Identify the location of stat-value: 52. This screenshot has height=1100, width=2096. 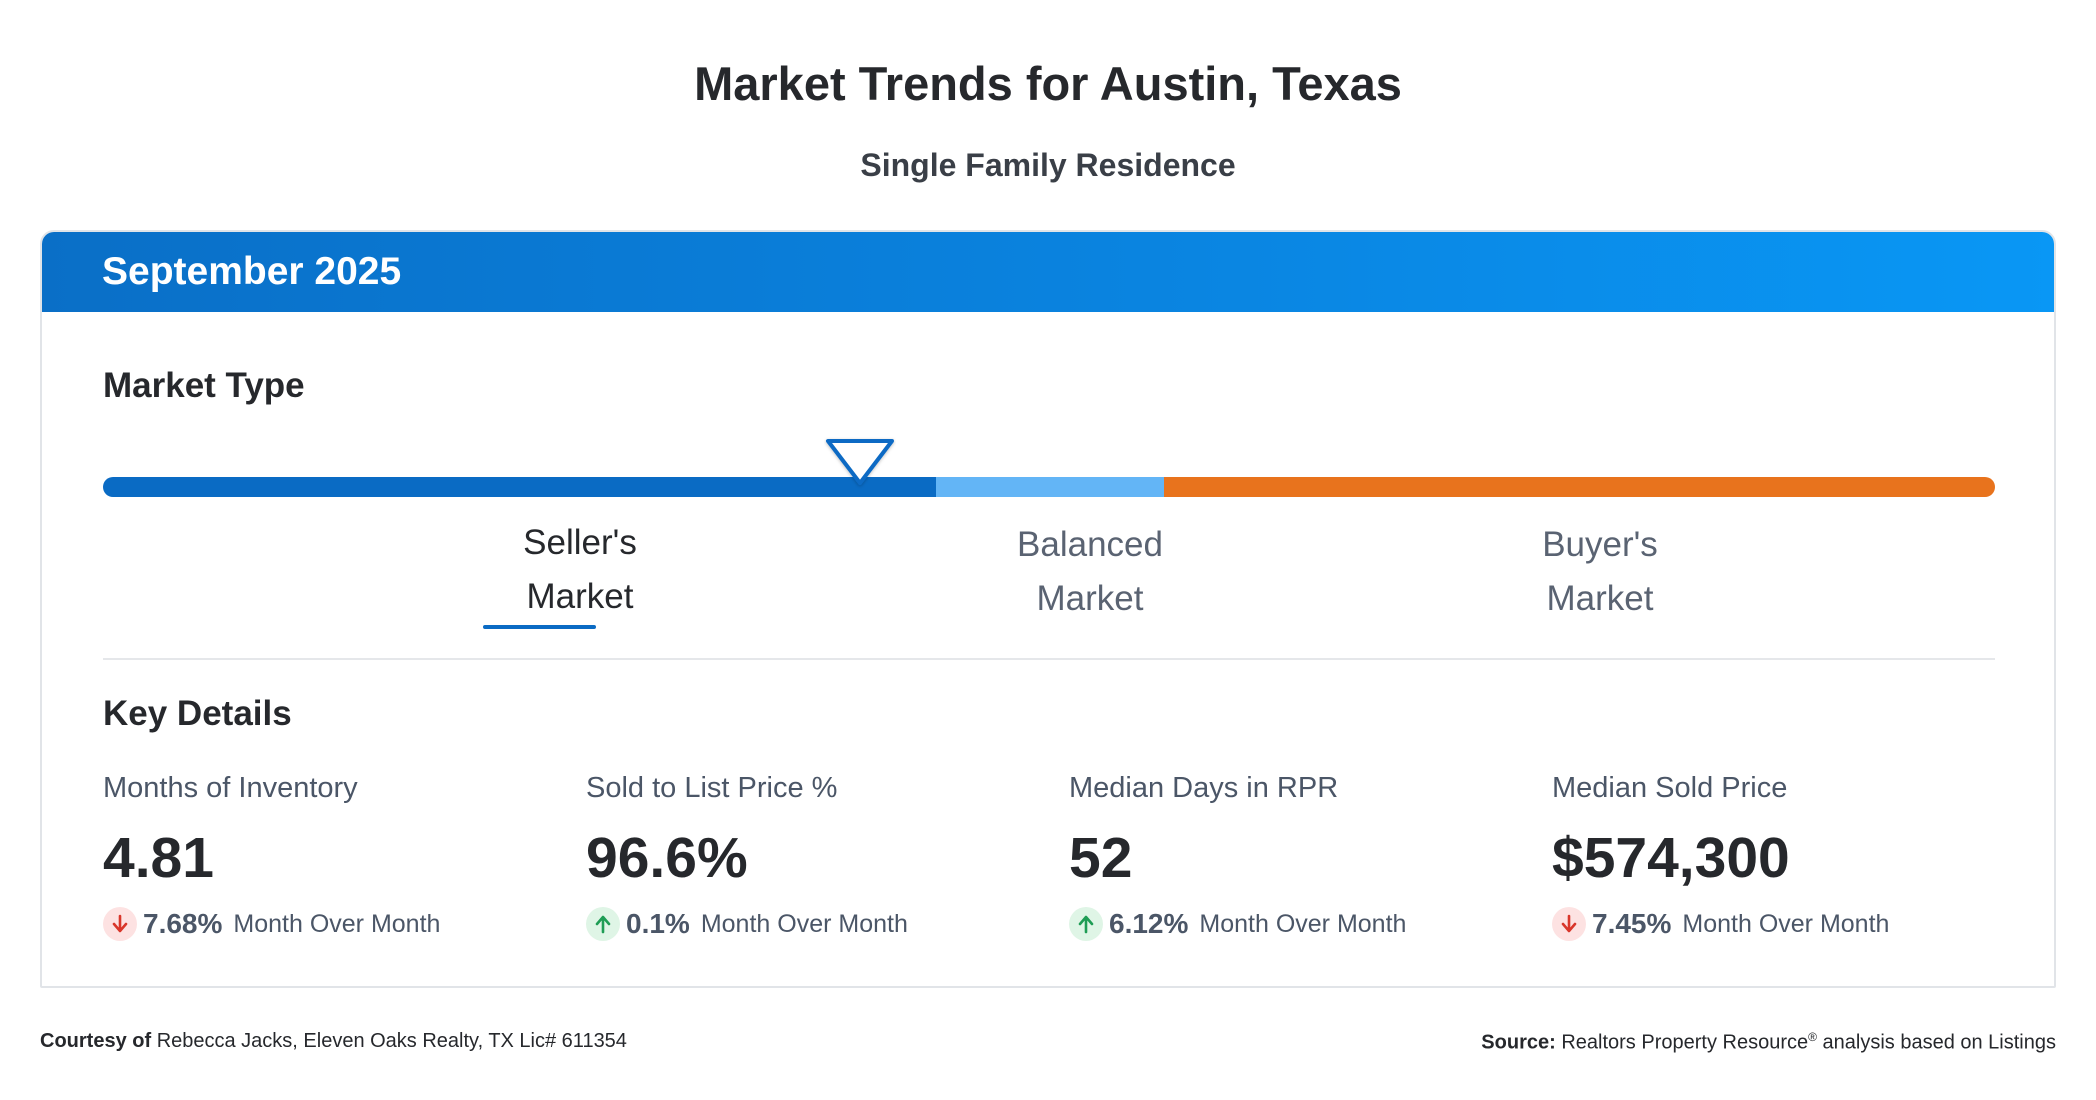
(1101, 858).